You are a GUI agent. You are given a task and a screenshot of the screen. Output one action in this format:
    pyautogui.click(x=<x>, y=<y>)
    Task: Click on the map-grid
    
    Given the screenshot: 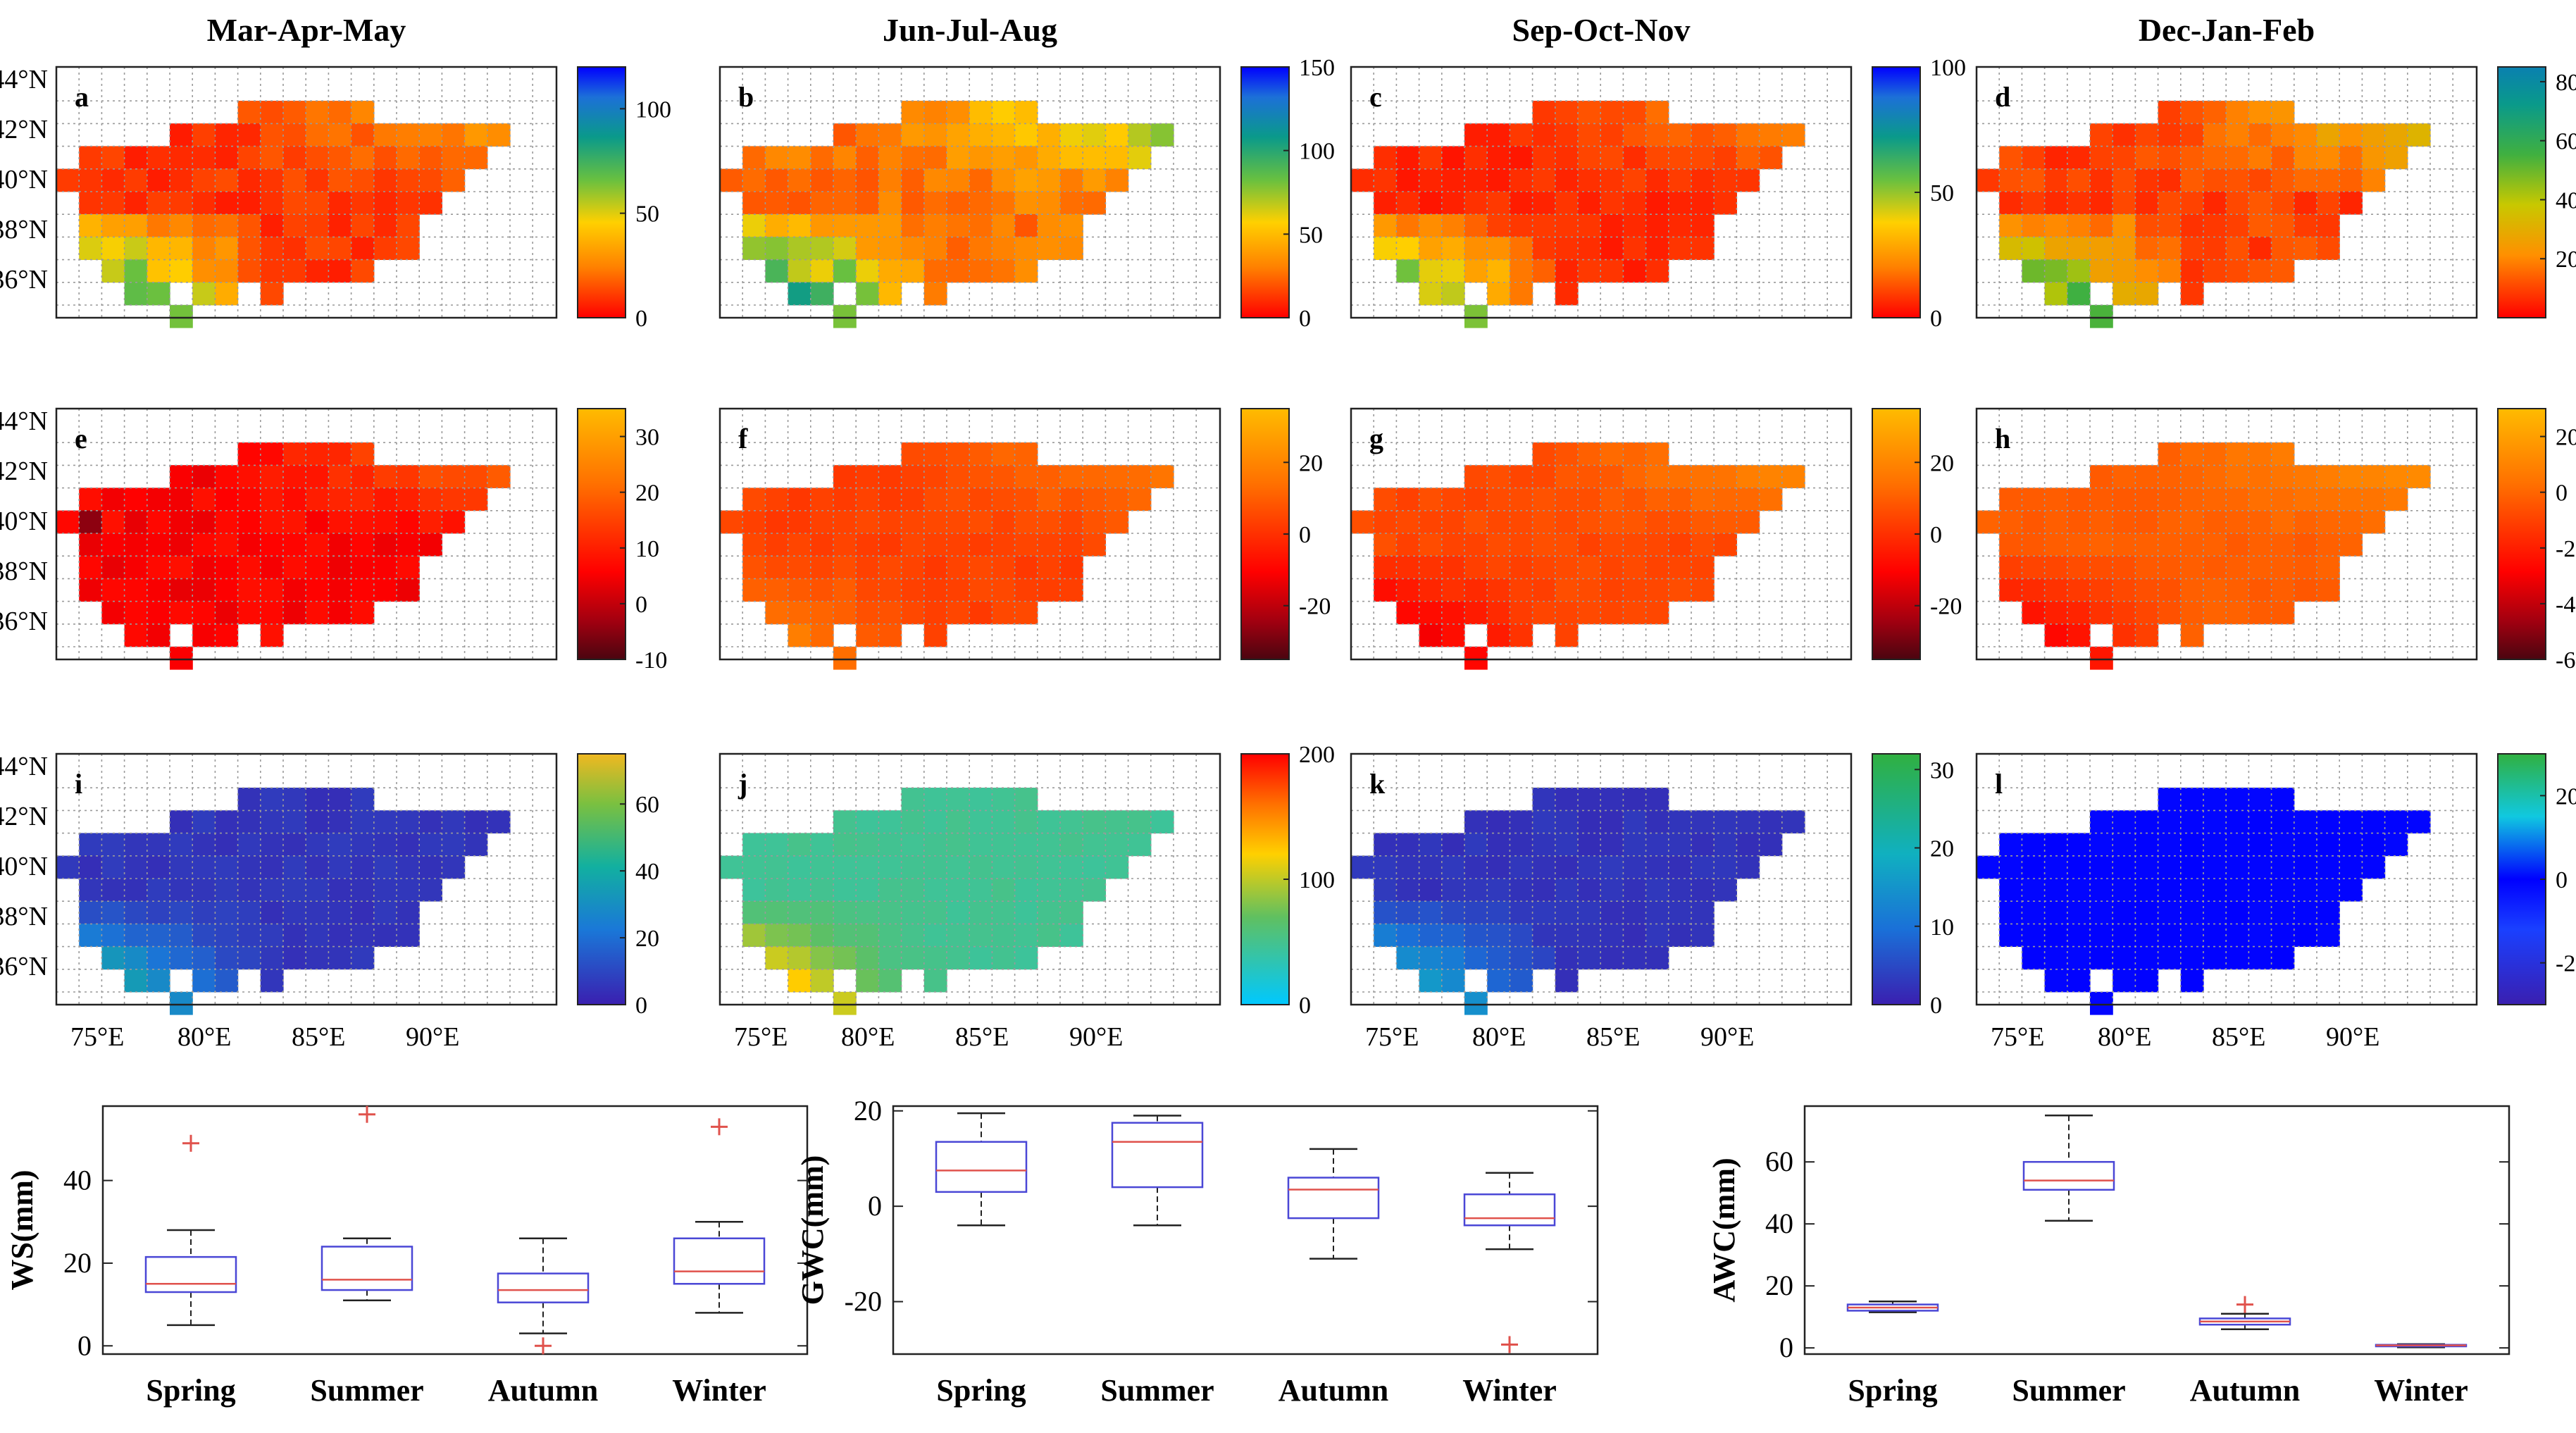 What is the action you would take?
    pyautogui.click(x=306, y=534)
    